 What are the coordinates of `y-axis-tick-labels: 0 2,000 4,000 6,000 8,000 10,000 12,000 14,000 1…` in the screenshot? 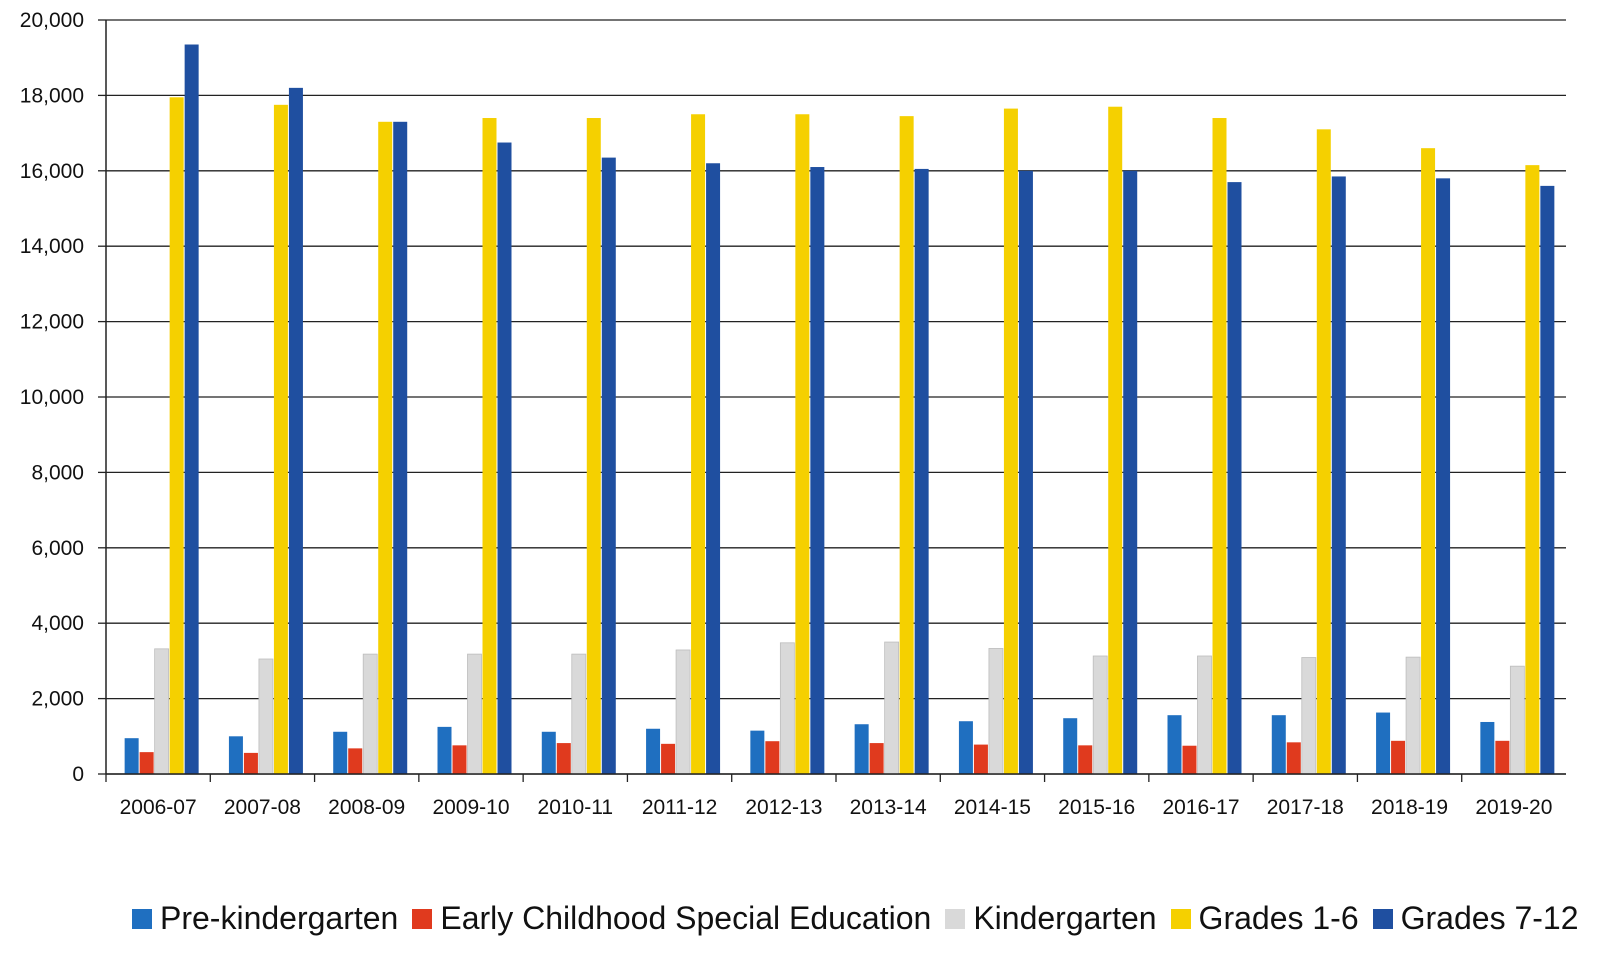 It's located at (52, 397).